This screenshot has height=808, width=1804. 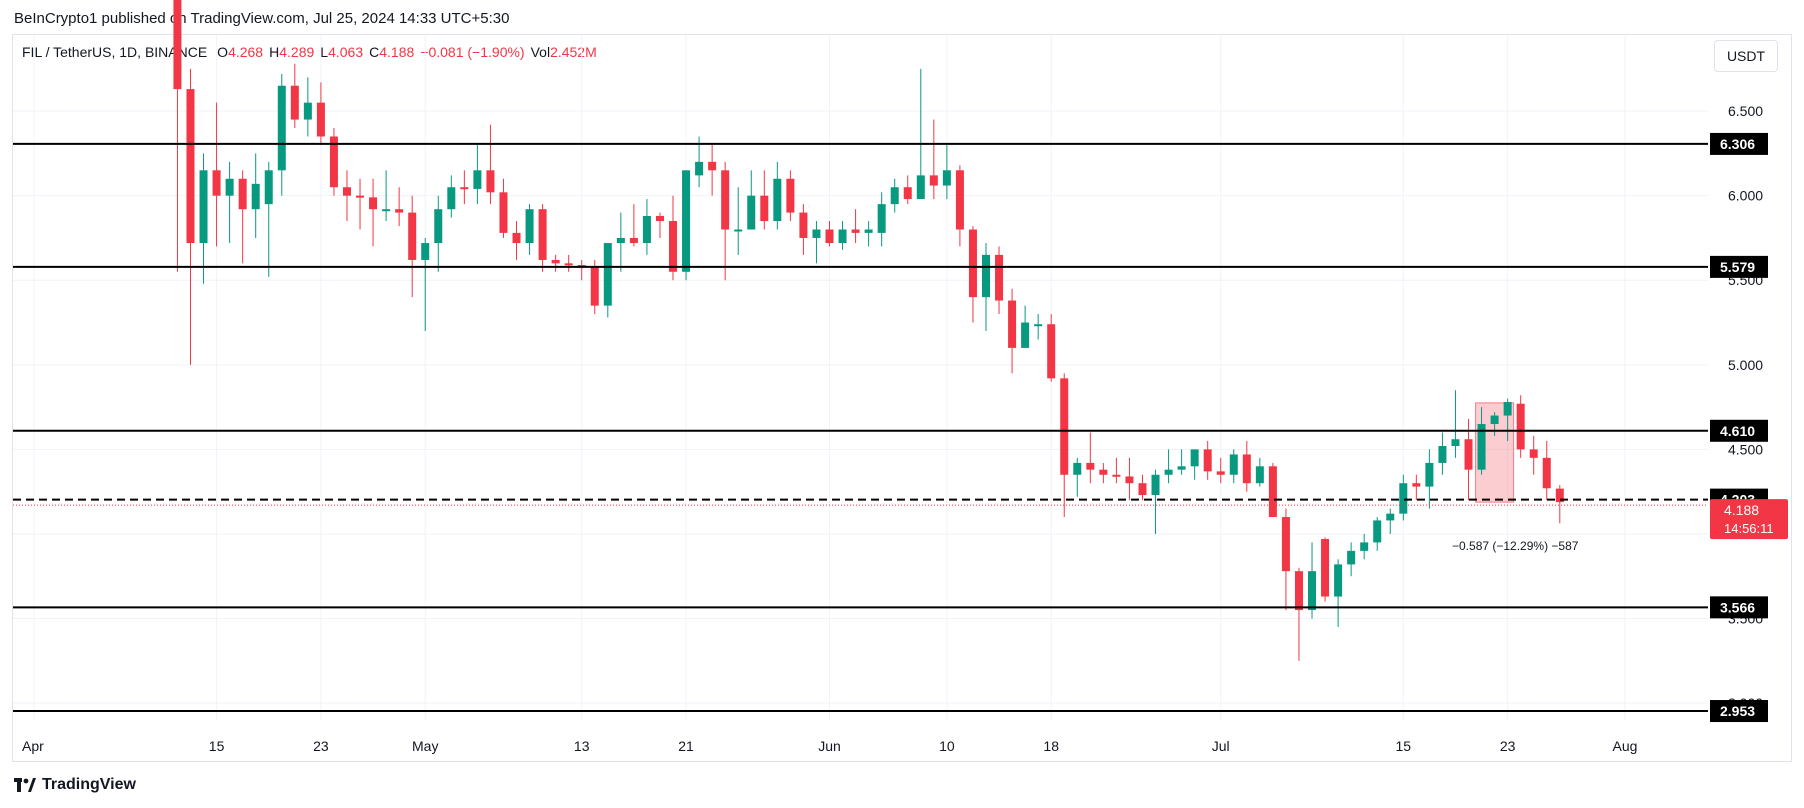 What do you see at coordinates (582, 746) in the screenshot?
I see `x-tick-label: 13` at bounding box center [582, 746].